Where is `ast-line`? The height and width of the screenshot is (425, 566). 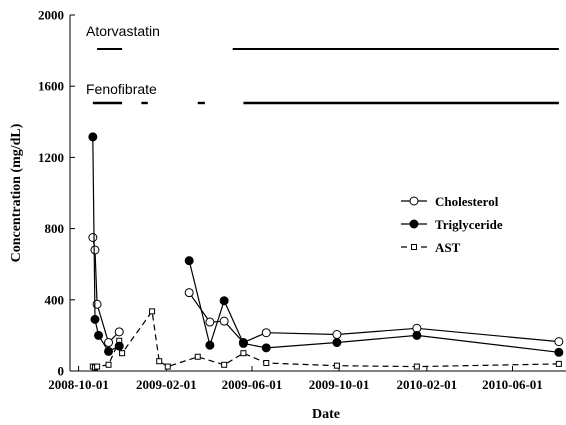
ast-line is located at coordinates (325, 339).